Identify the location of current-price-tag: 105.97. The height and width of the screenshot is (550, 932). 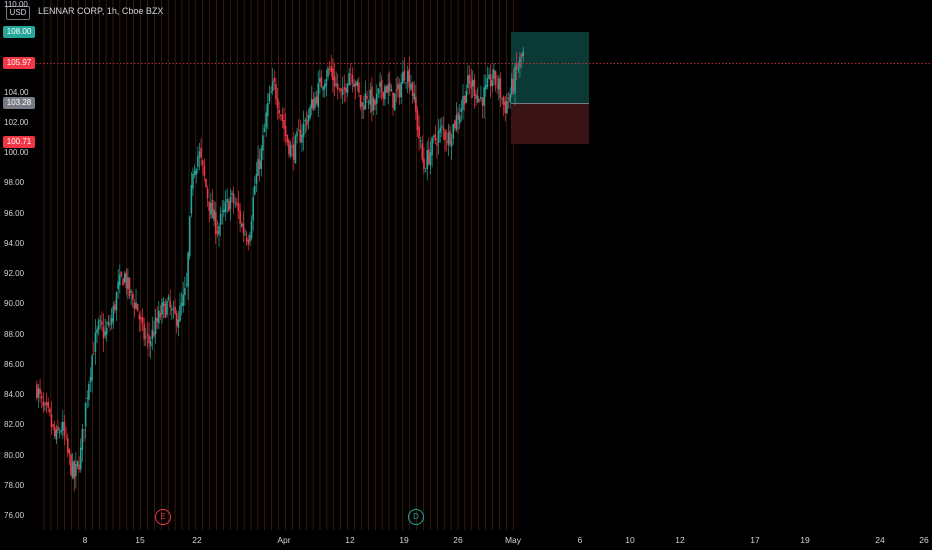
(19, 62).